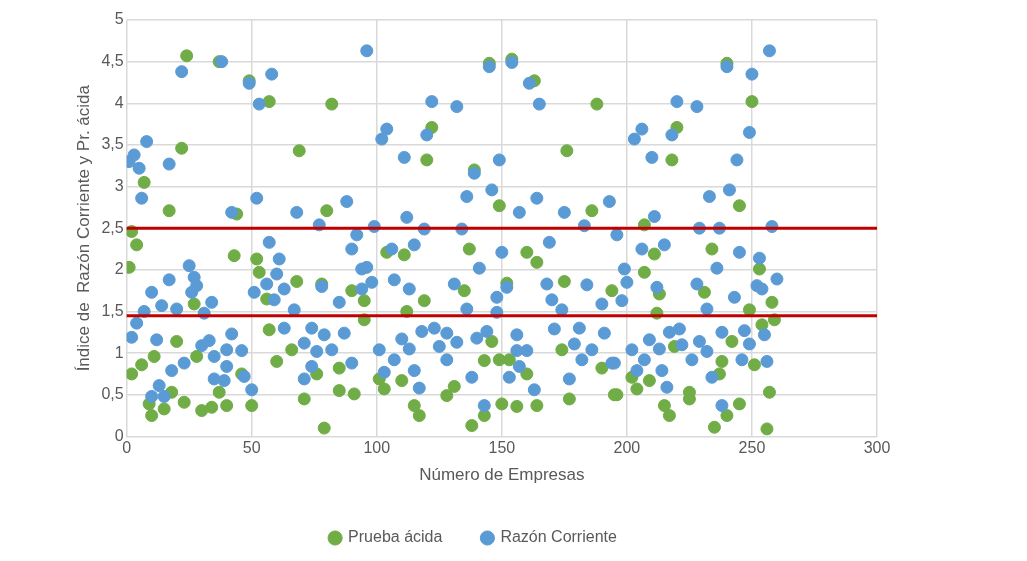 Image resolution: width=1027 pixels, height=561 pixels. What do you see at coordinates (83, 228) in the screenshot?
I see `y-axis-title: Índice de Razón Corriente y Pr. ácida` at bounding box center [83, 228].